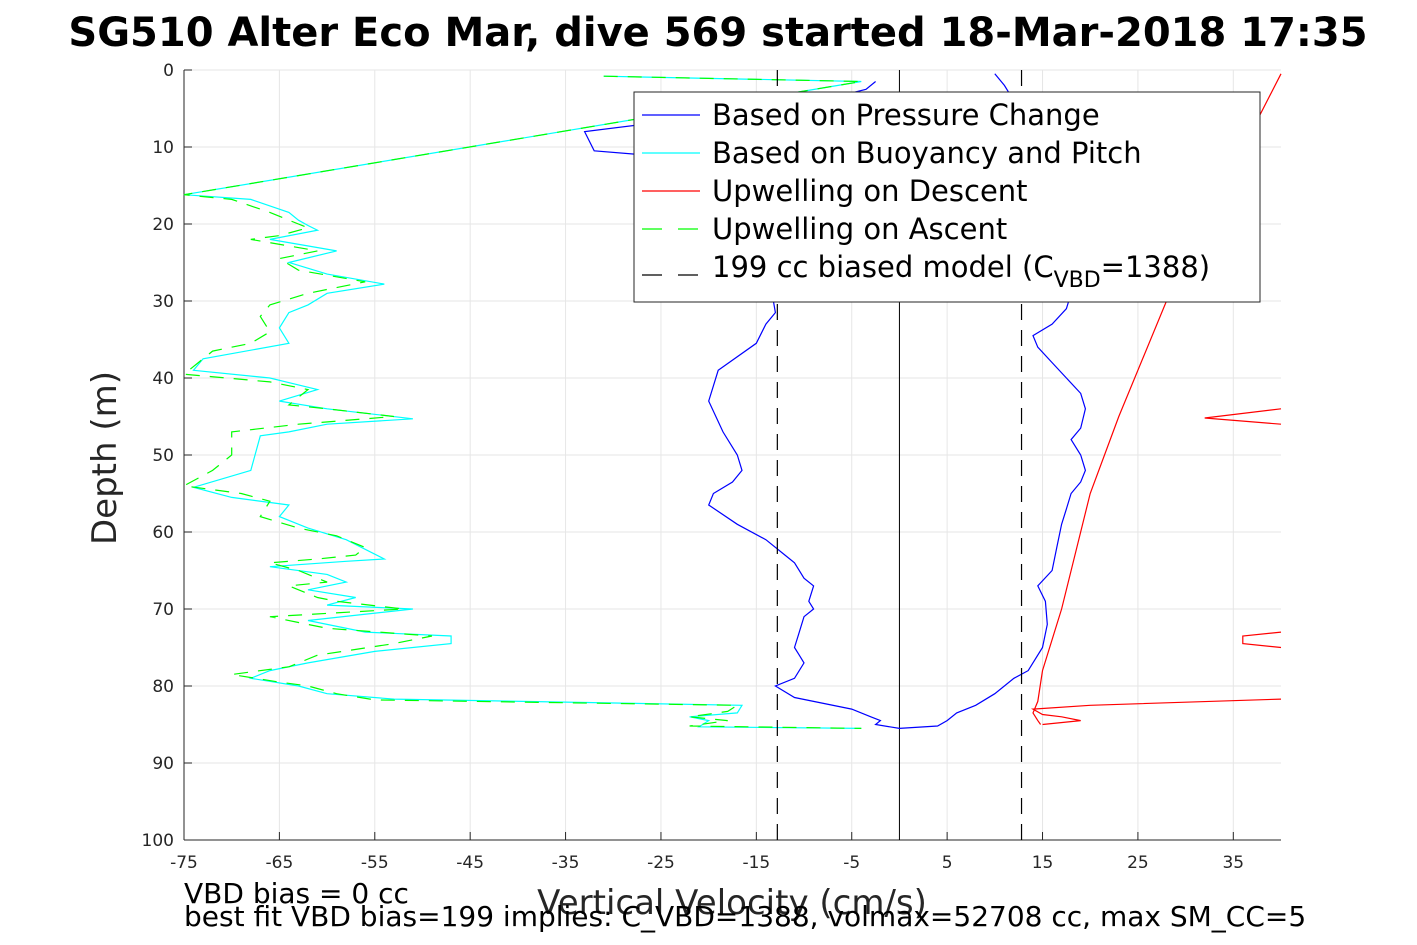 This screenshot has width=1417, height=945. I want to click on legend-label: Upwelling on Descent, so click(870, 191).